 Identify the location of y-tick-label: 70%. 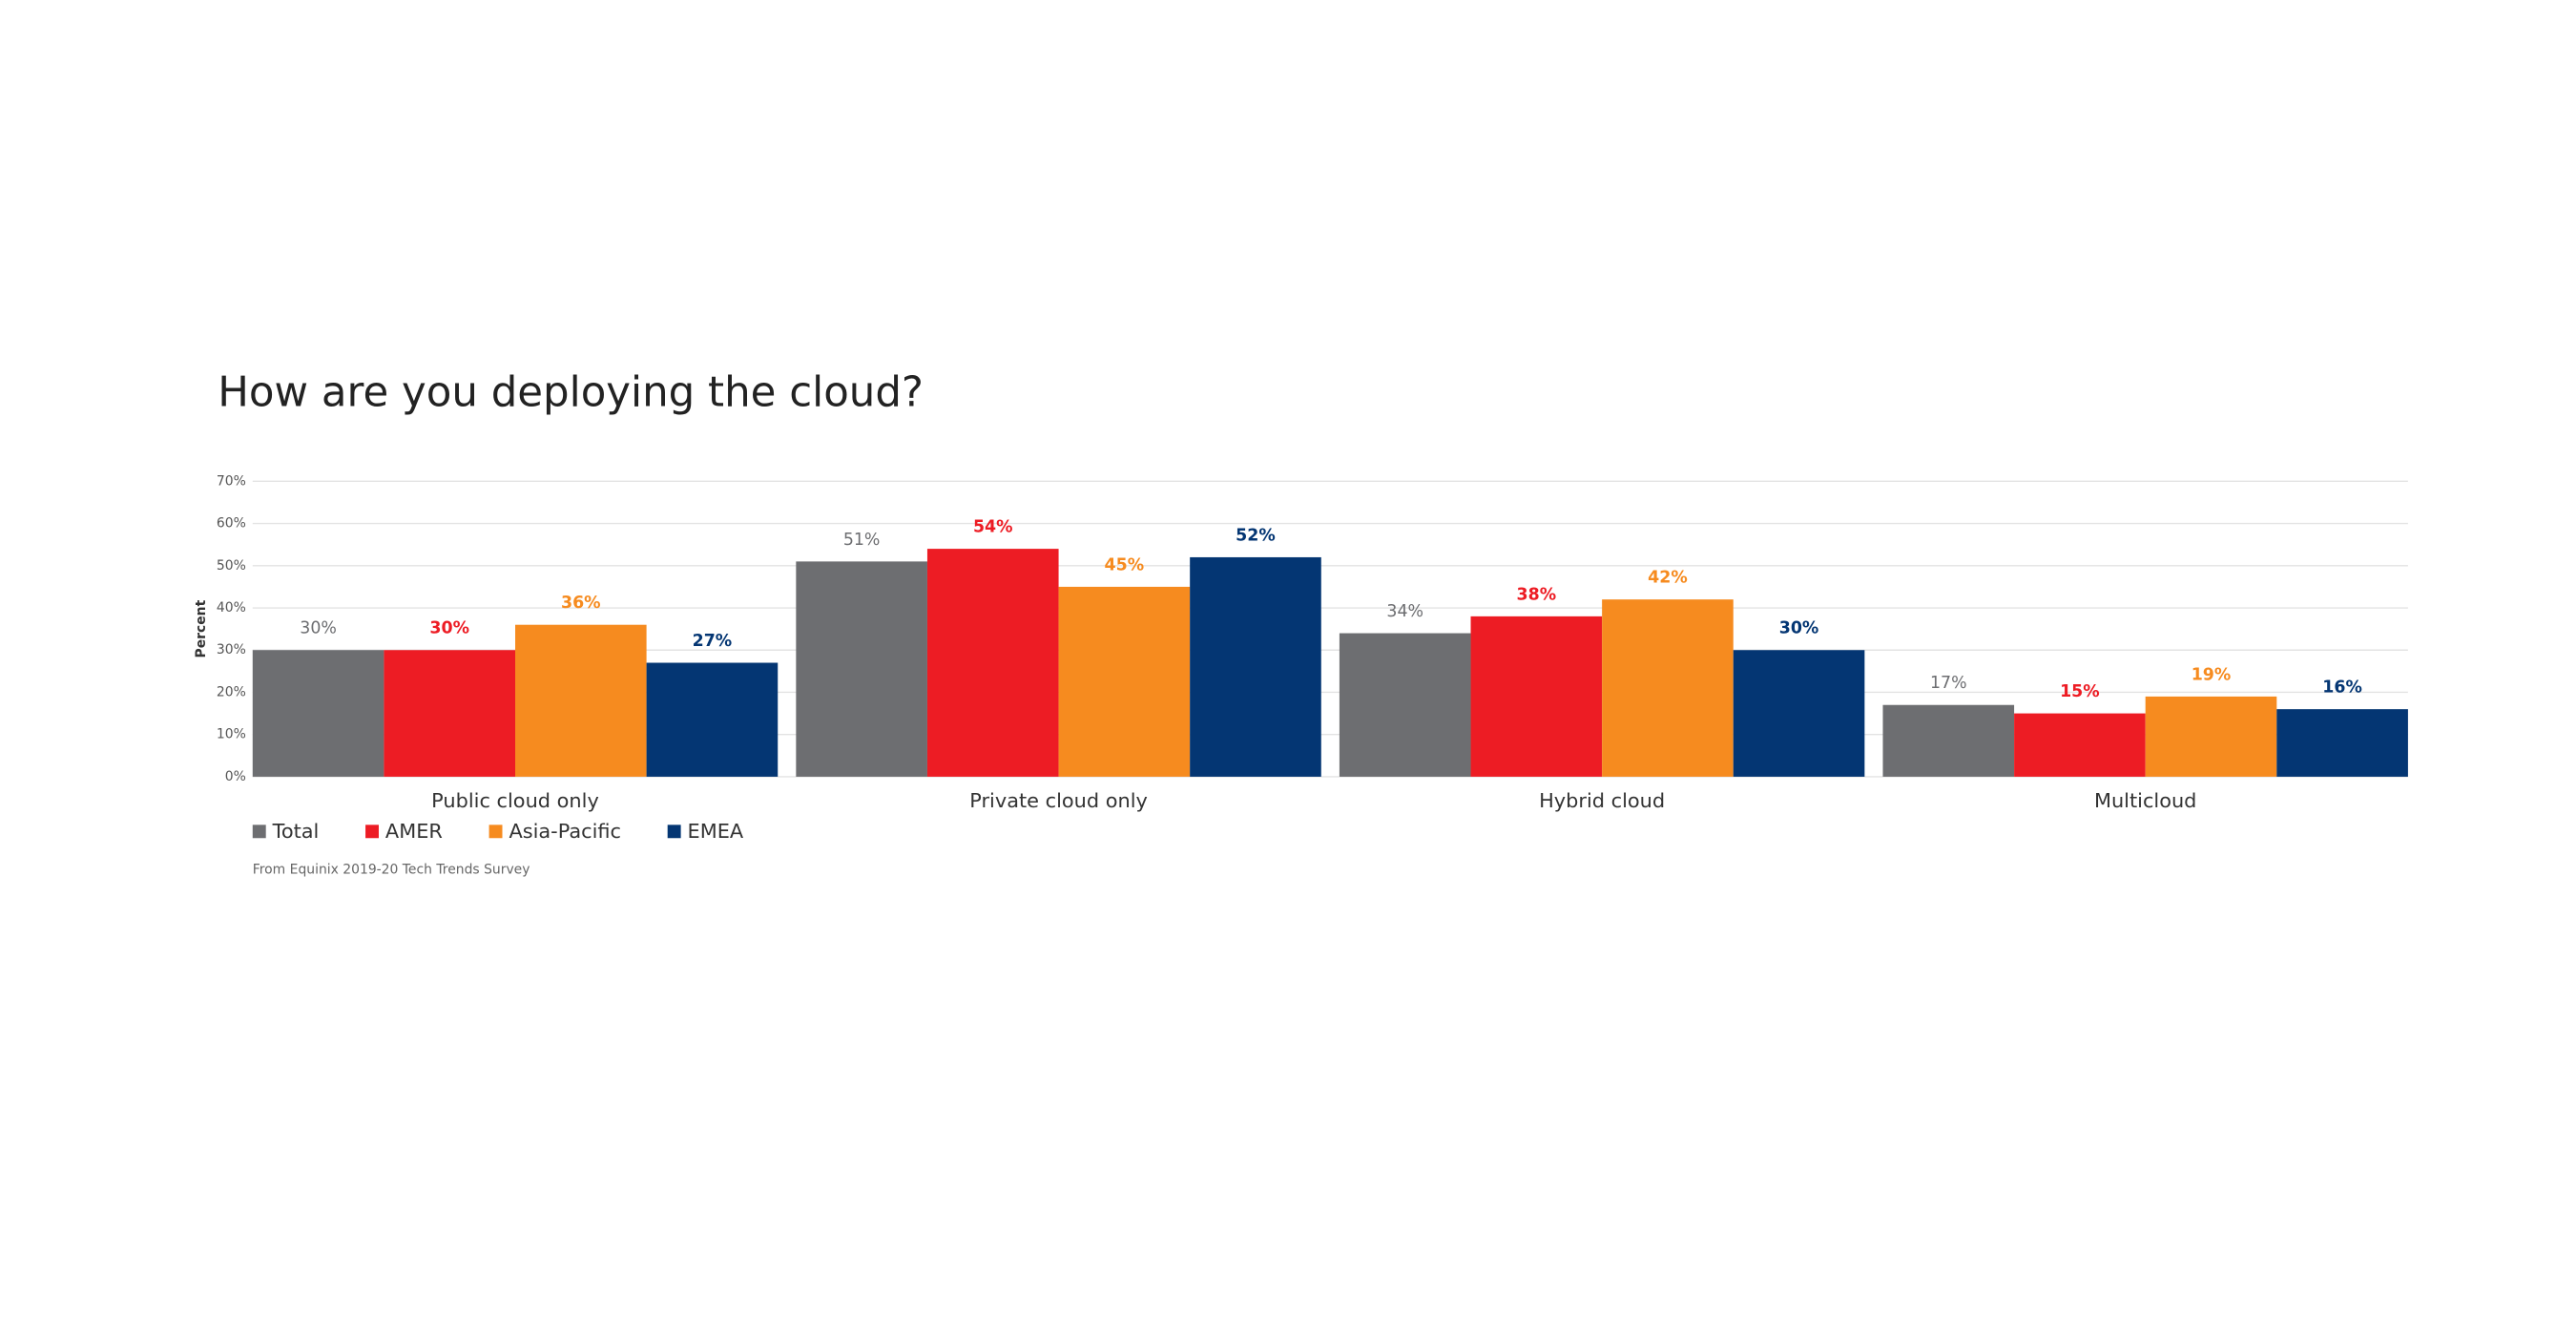
(231, 481).